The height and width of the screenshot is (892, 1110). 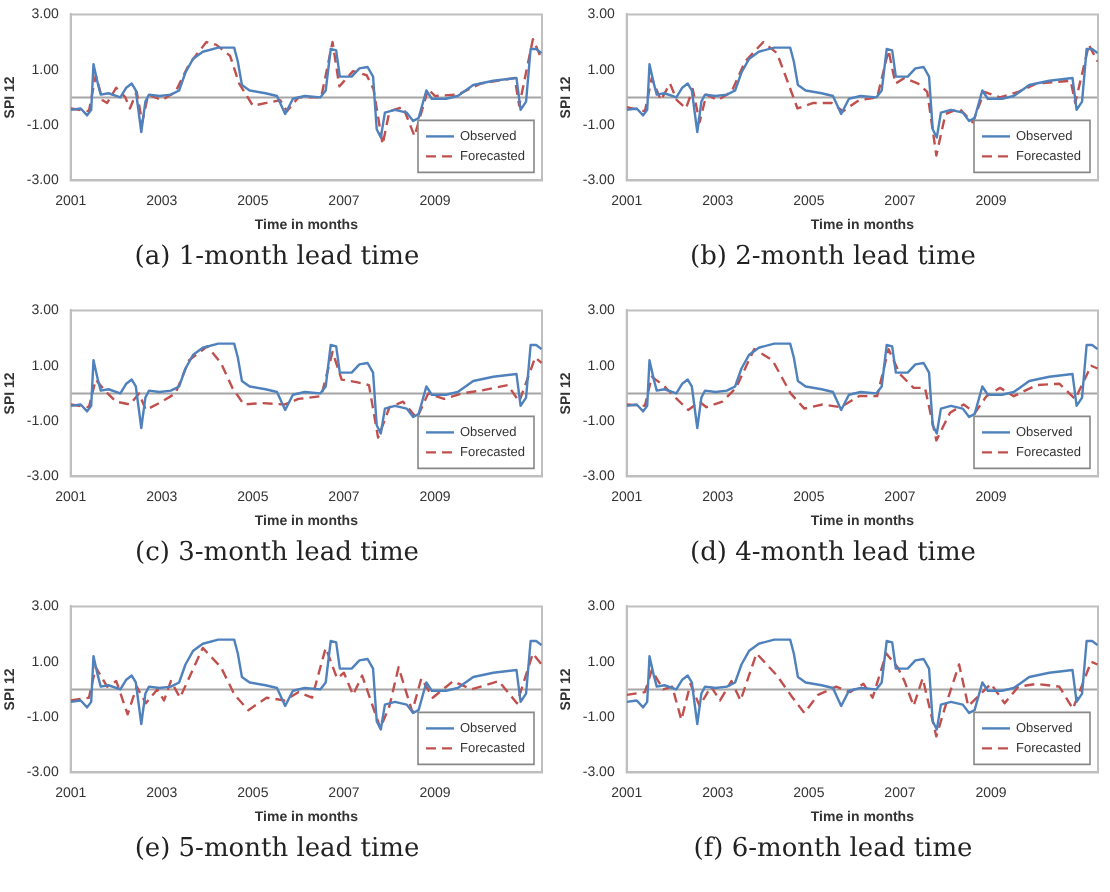 What do you see at coordinates (833, 258) in the screenshot?
I see `text: (b) 2-month lead time` at bounding box center [833, 258].